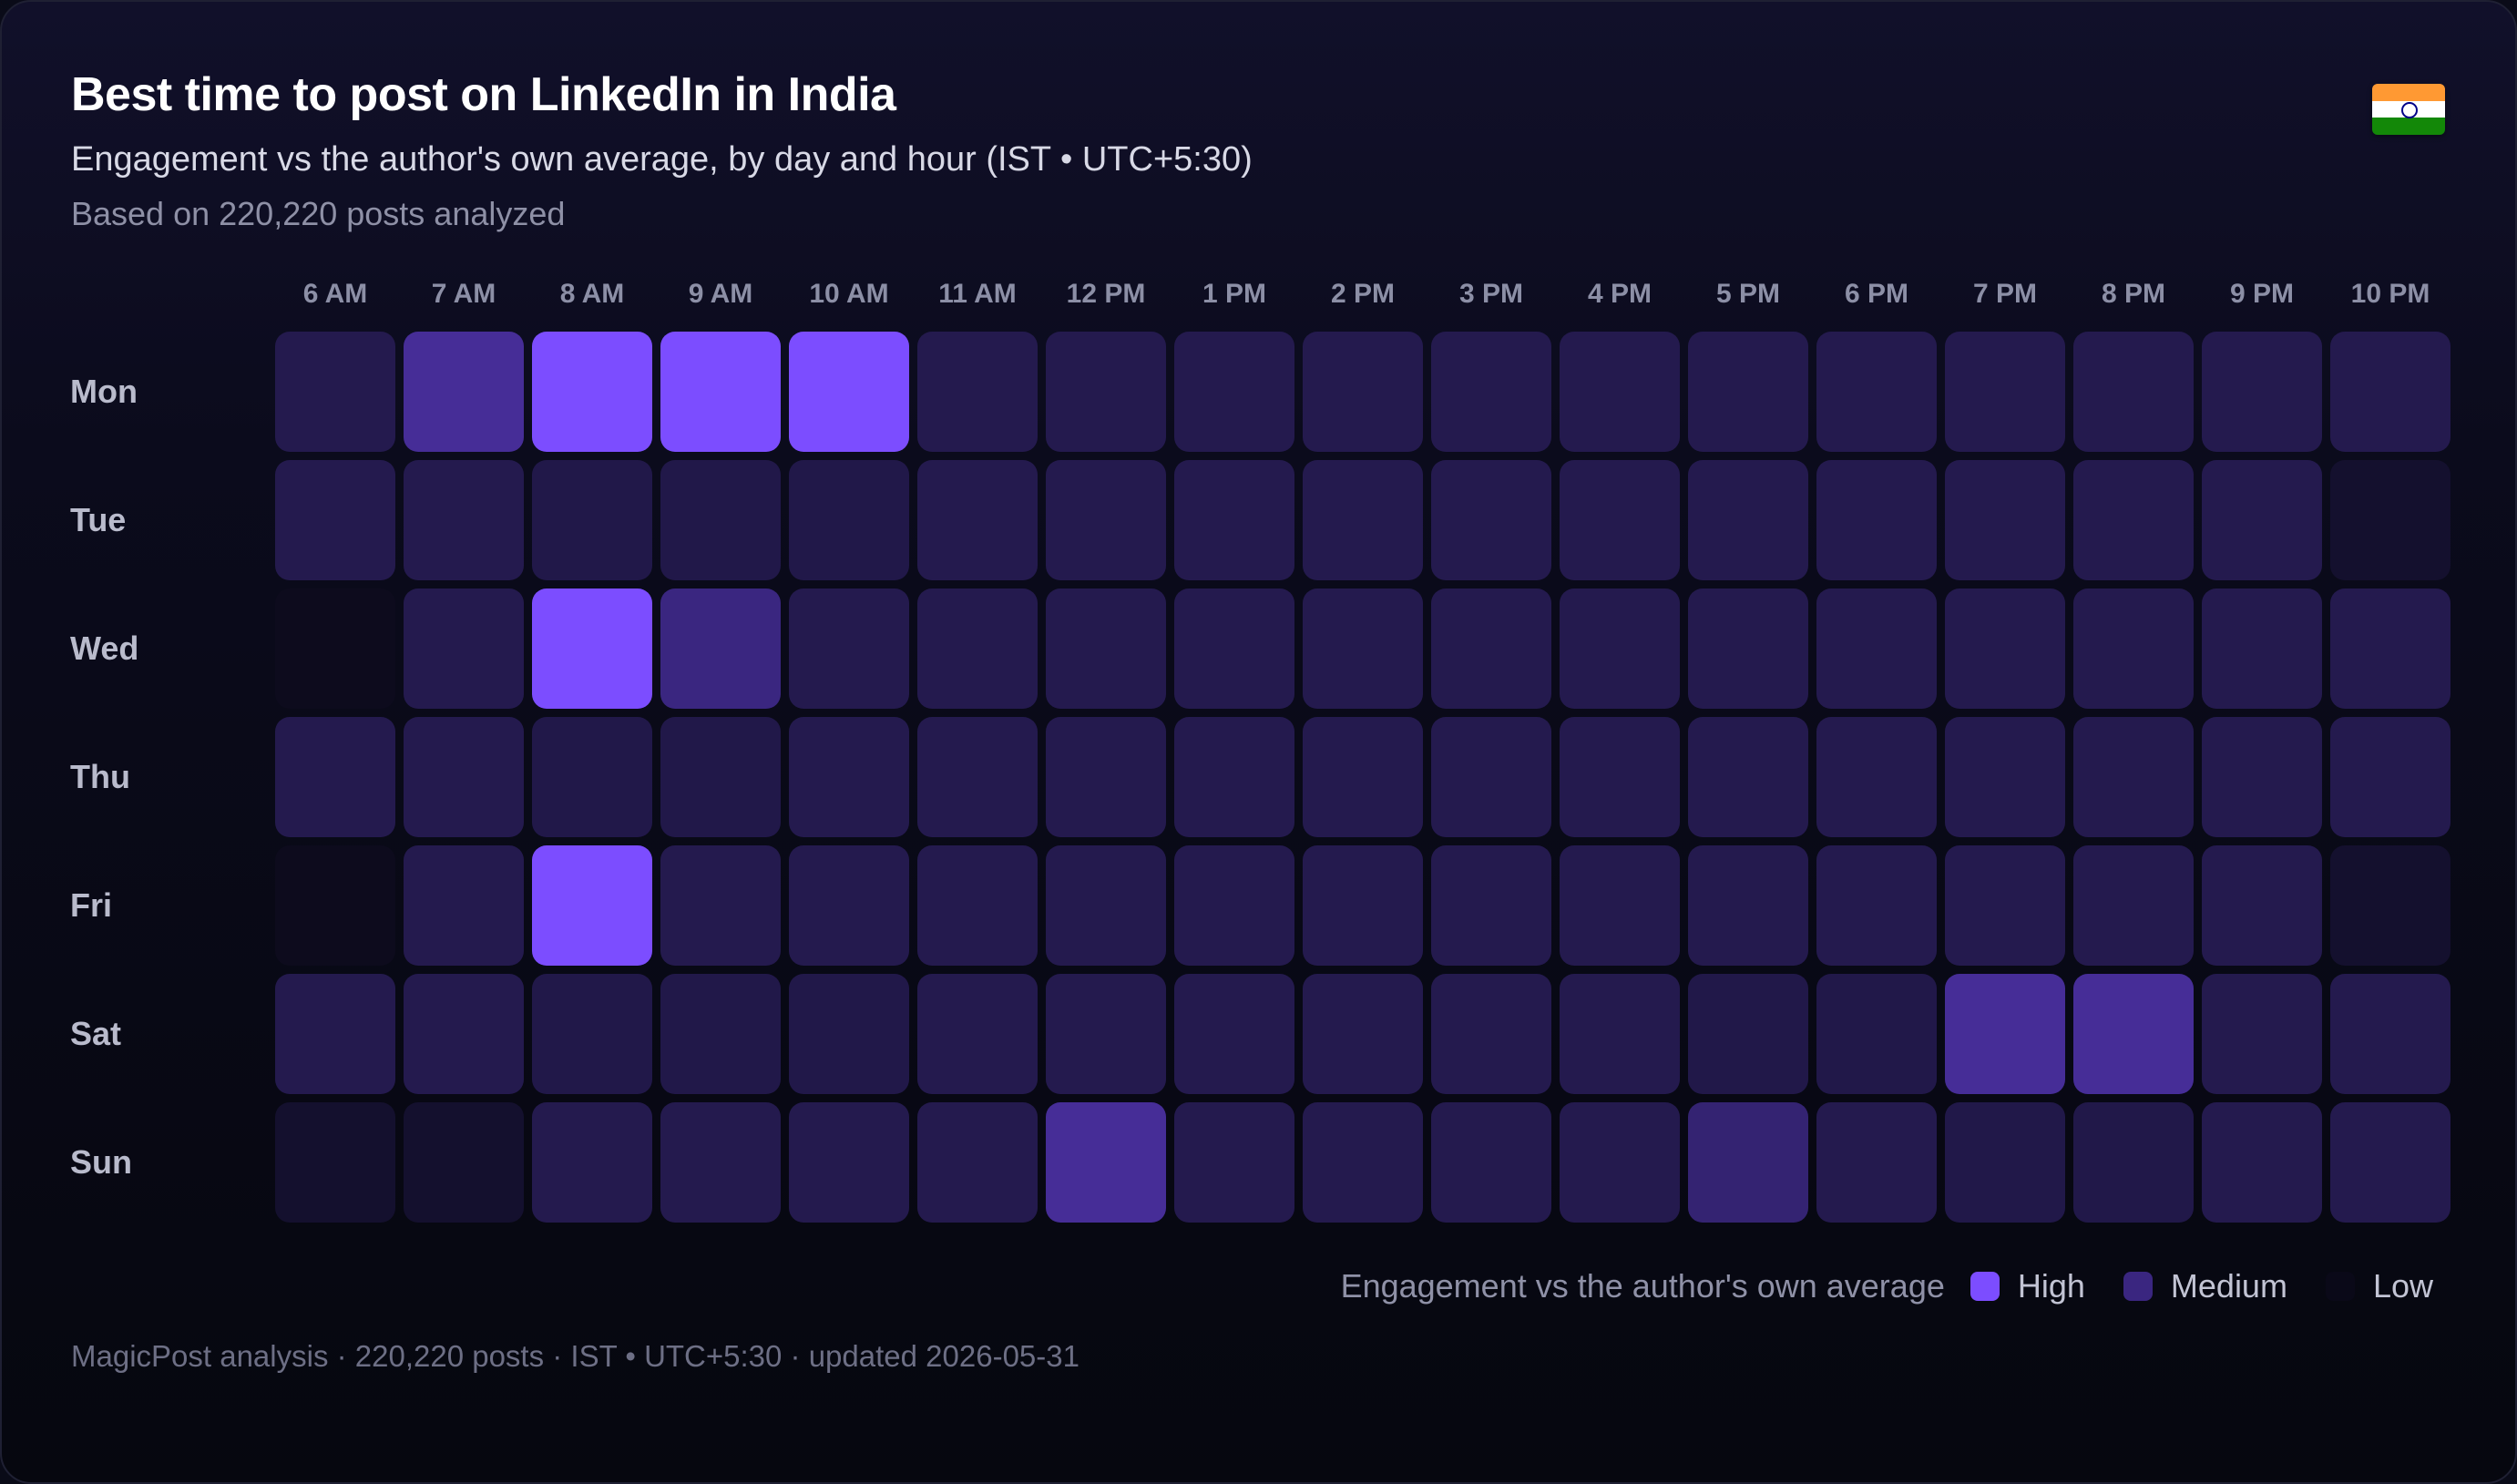 This screenshot has height=1484, width=2517. Describe the element at coordinates (2262, 392) in the screenshot. I see `heatmap-cell-mon-9pm` at that location.